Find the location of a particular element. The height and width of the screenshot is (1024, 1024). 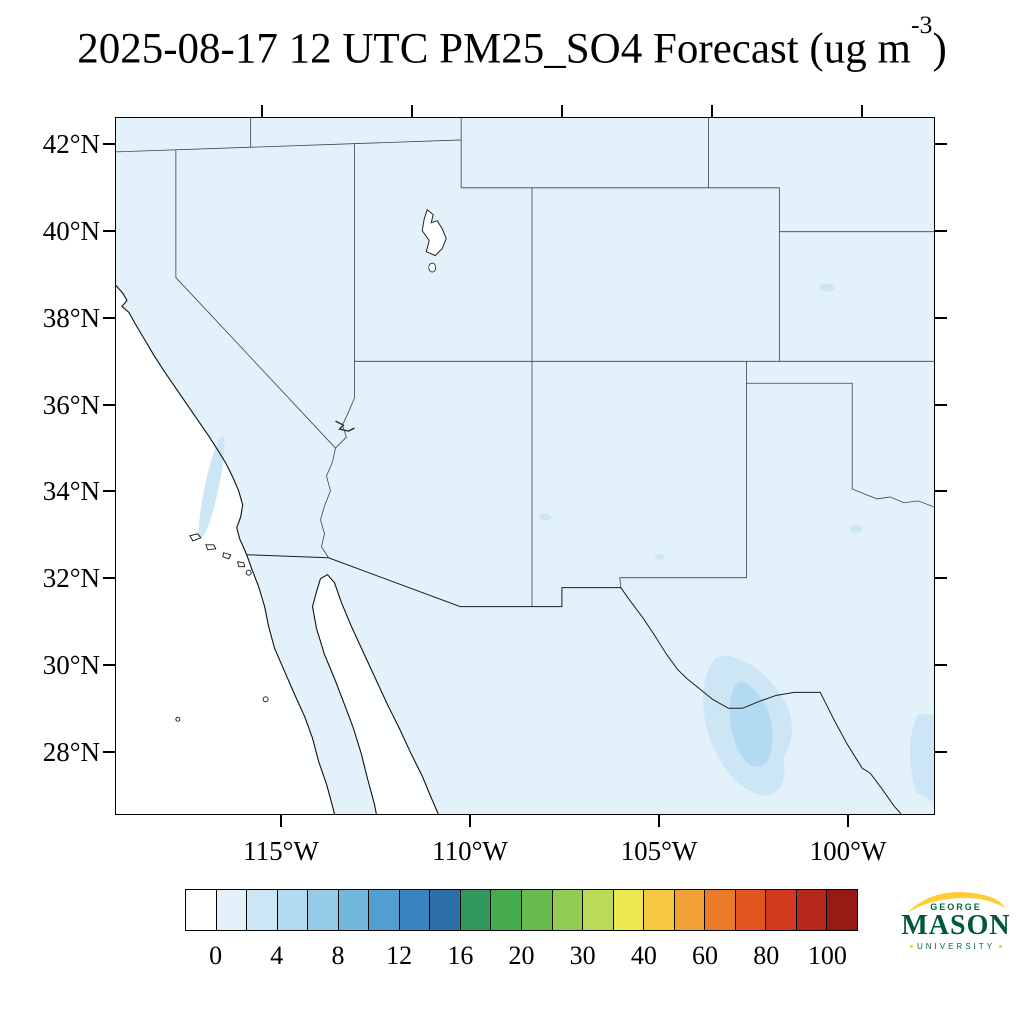

colorbar-tick-label: 30 is located at coordinates (582, 955).